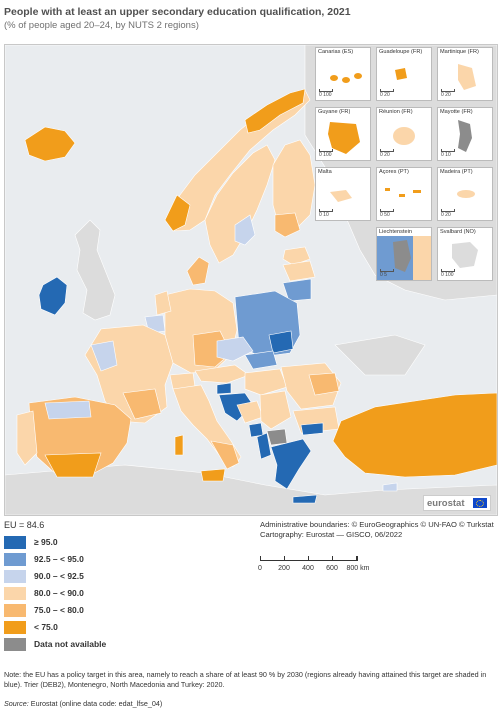 The image size is (500, 708). What do you see at coordinates (235, 349) in the screenshot?
I see `region-czechia` at bounding box center [235, 349].